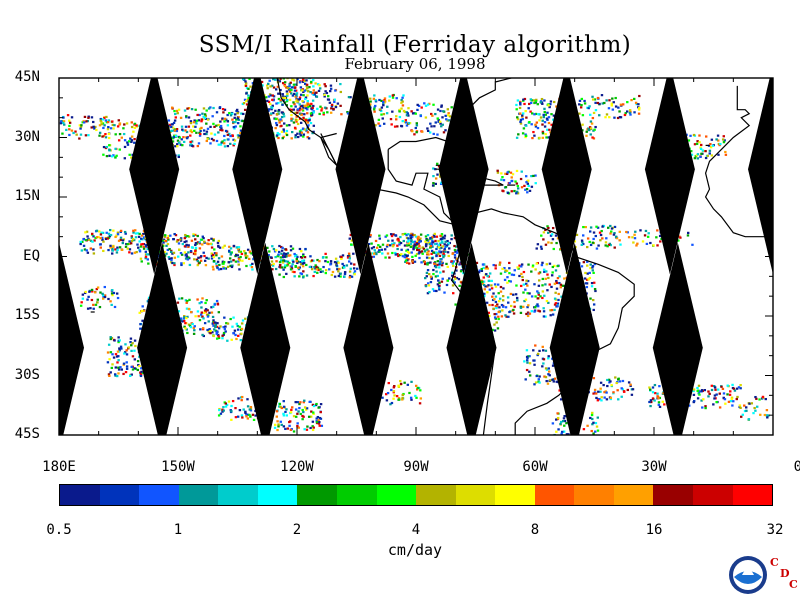 This screenshot has width=800, height=600. What do you see at coordinates (535, 530) in the screenshot?
I see `colorbar-label: 8` at bounding box center [535, 530].